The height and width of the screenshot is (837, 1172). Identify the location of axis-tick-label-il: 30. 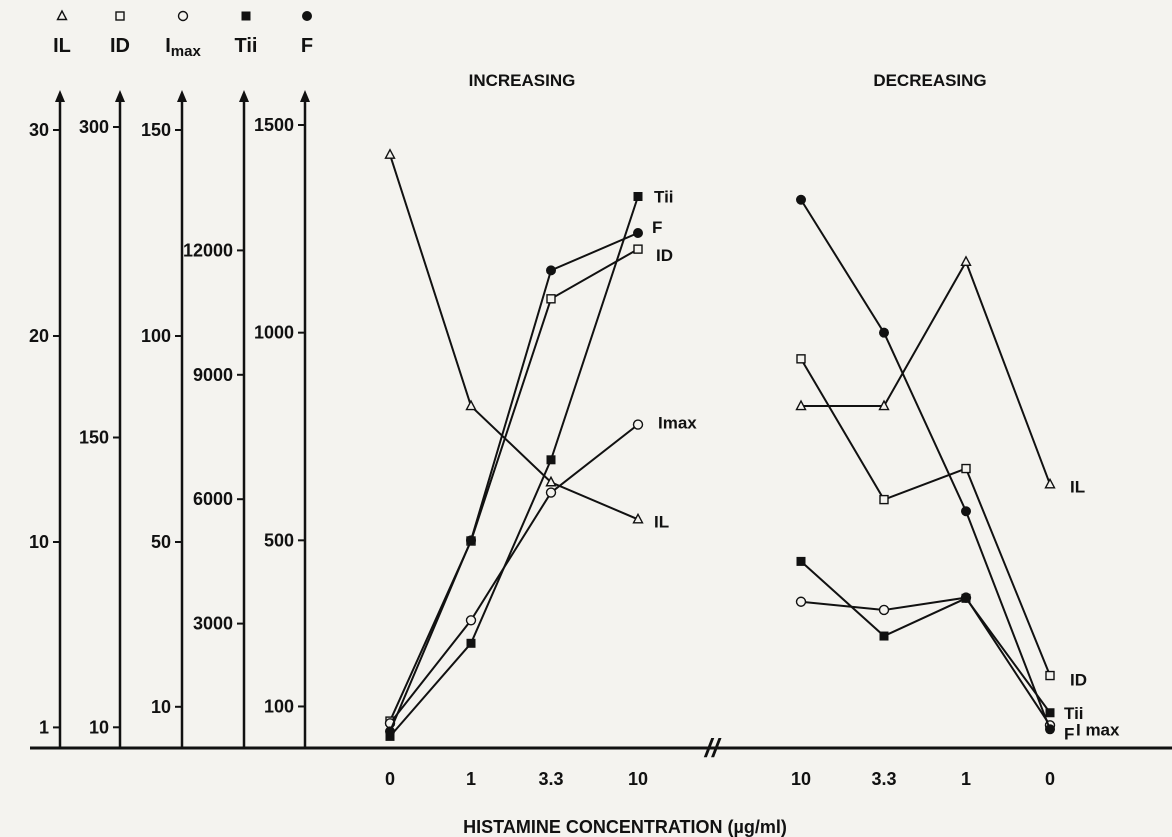
(39, 130).